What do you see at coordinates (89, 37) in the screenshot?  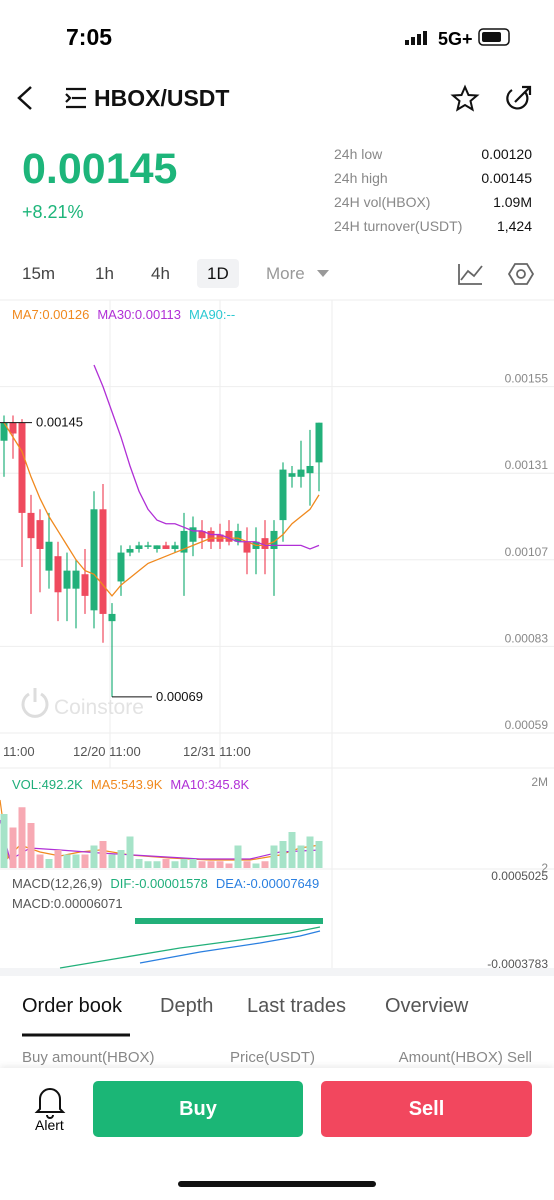 I see `status-time: 7:05` at bounding box center [89, 37].